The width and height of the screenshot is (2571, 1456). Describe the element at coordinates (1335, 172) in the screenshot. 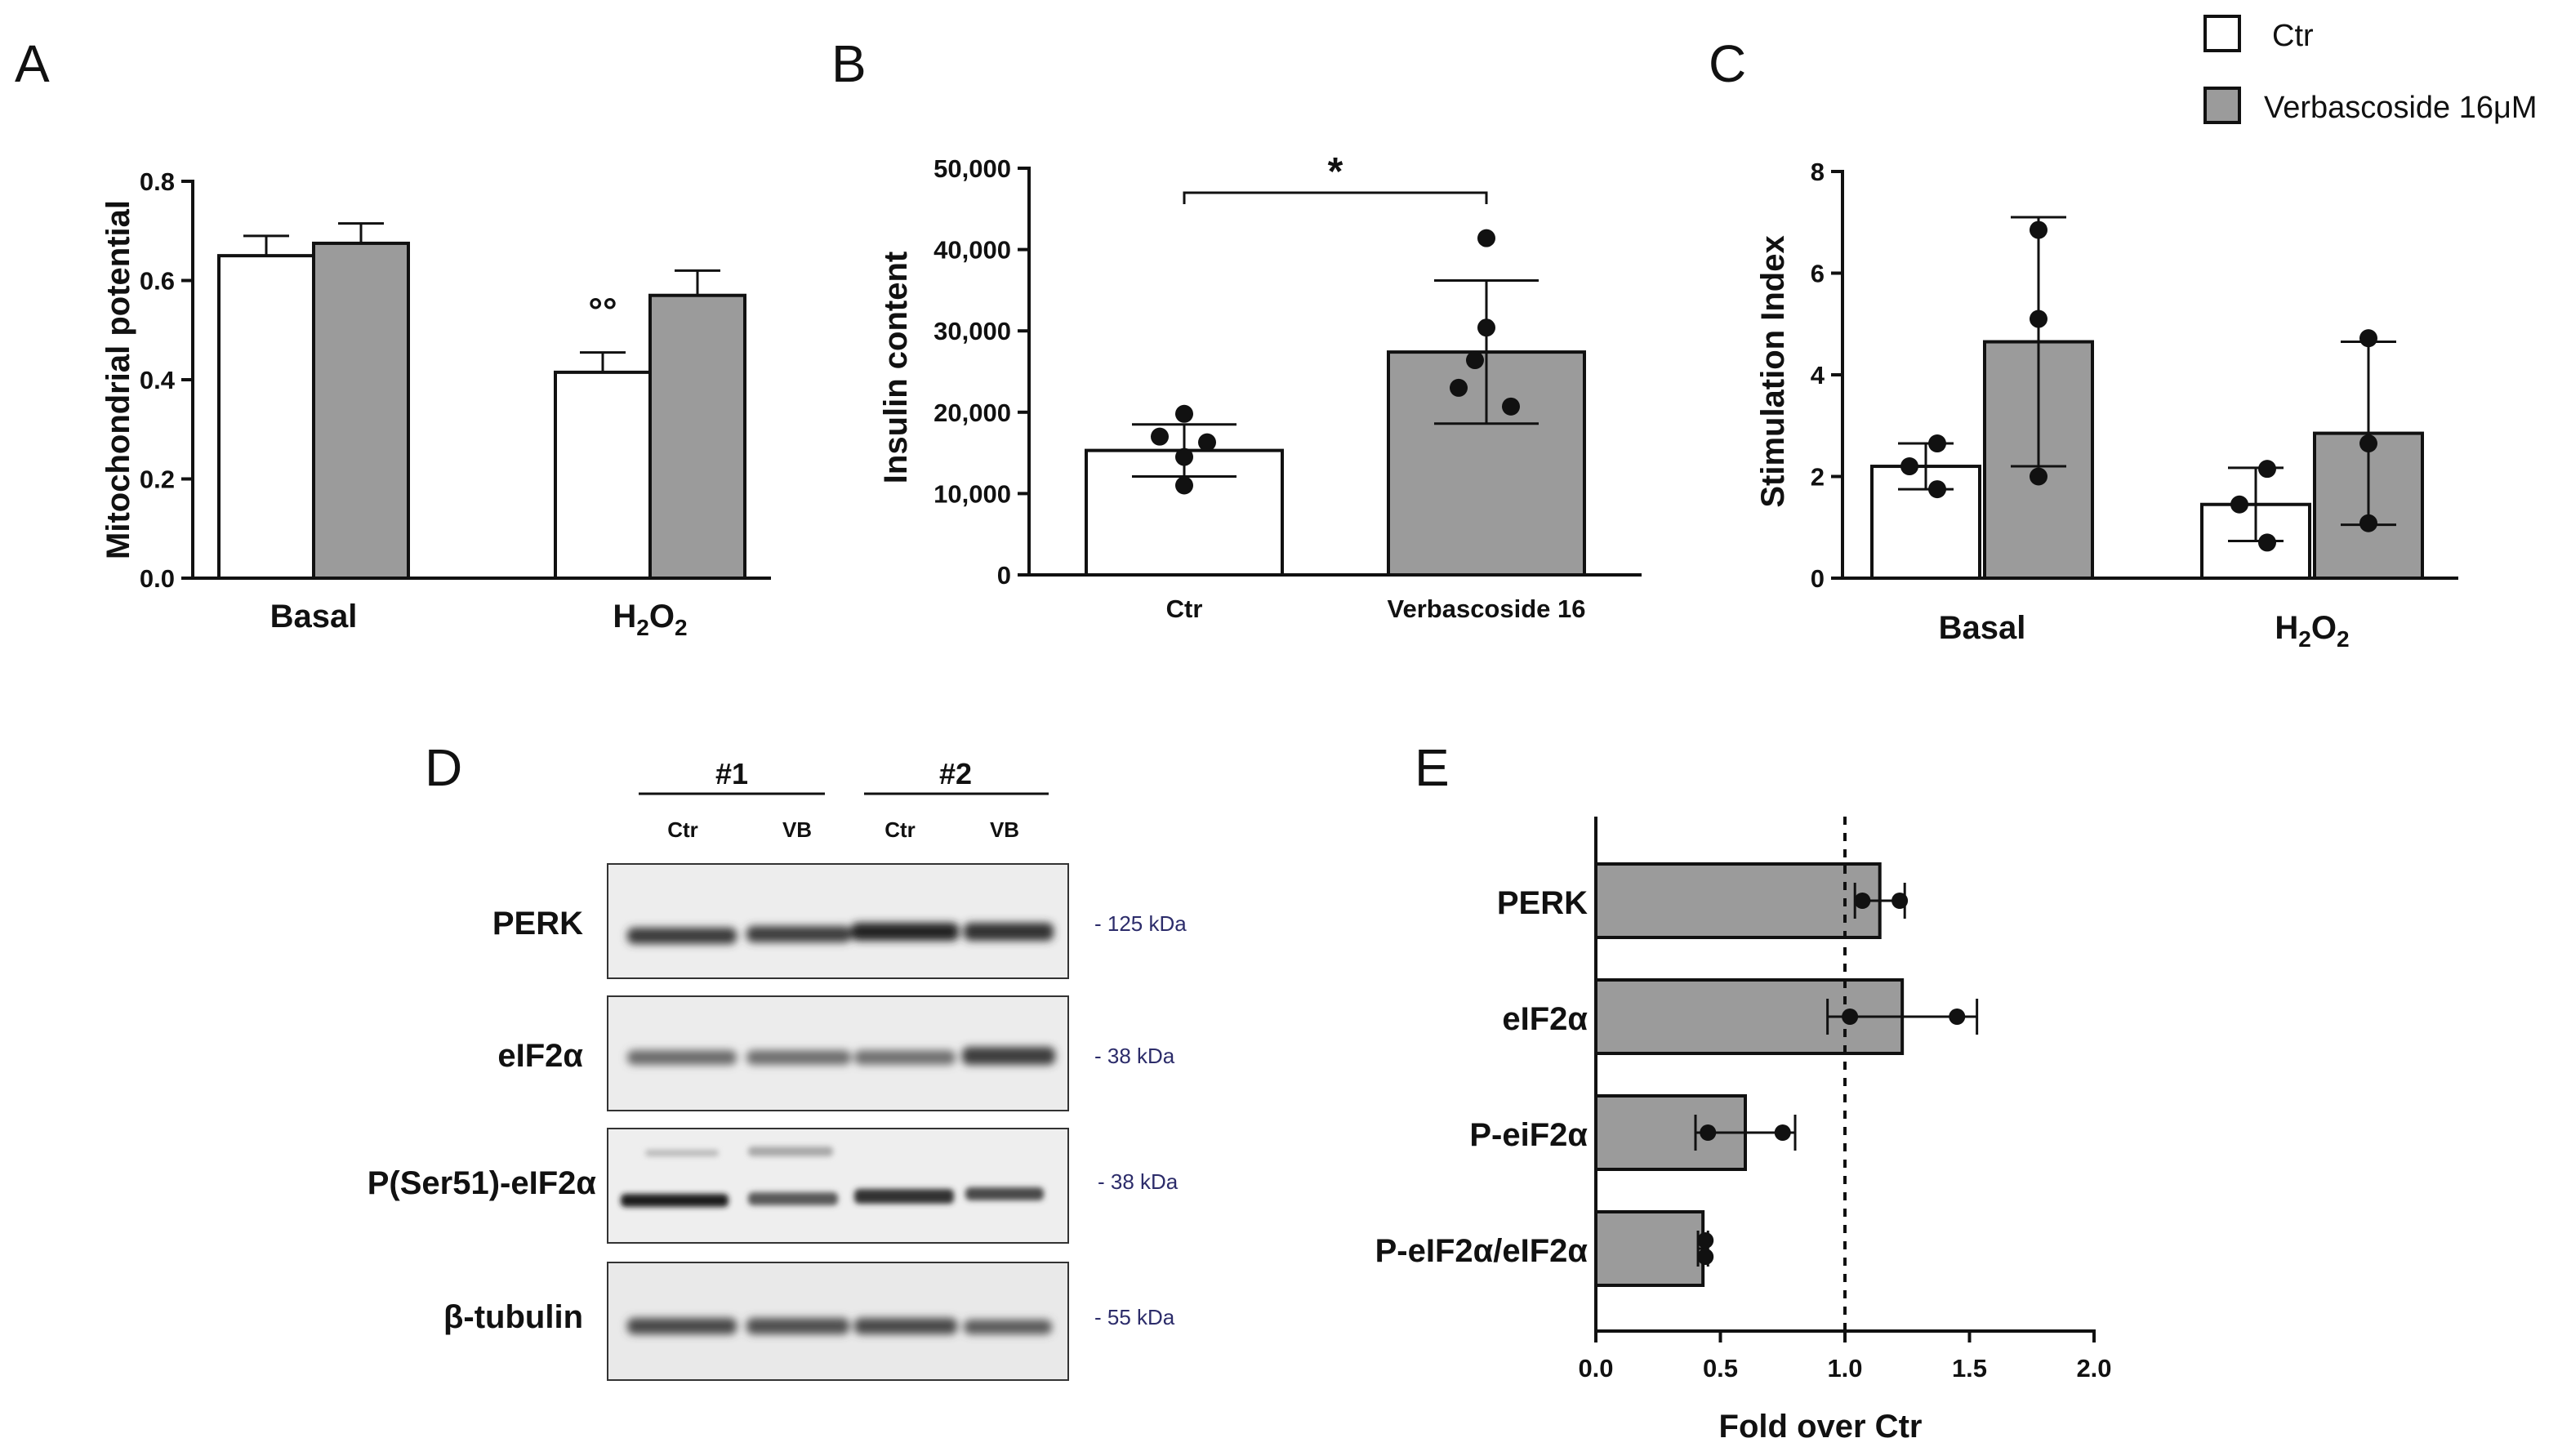

I see `chart-b-significance-mark: *` at that location.